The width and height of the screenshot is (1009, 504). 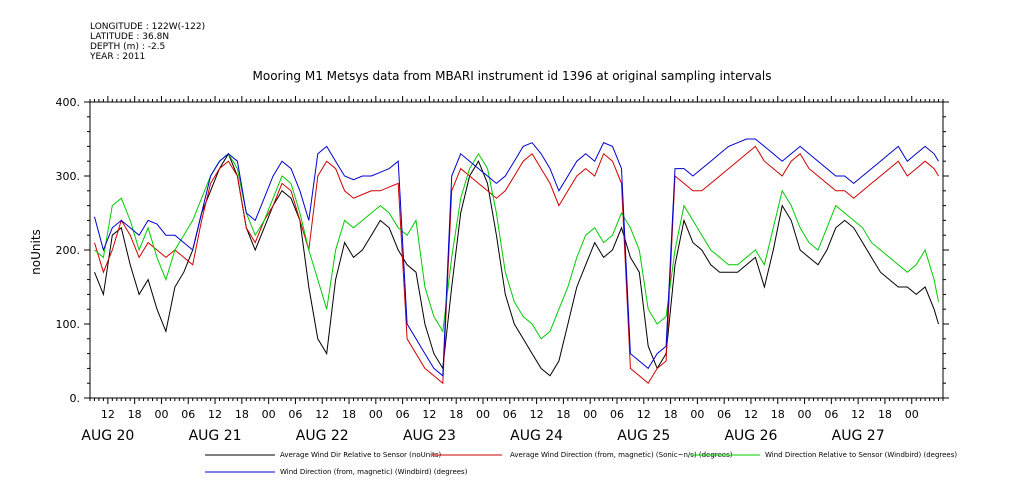 I want to click on x-day-label: AUG 26, so click(x=750, y=436).